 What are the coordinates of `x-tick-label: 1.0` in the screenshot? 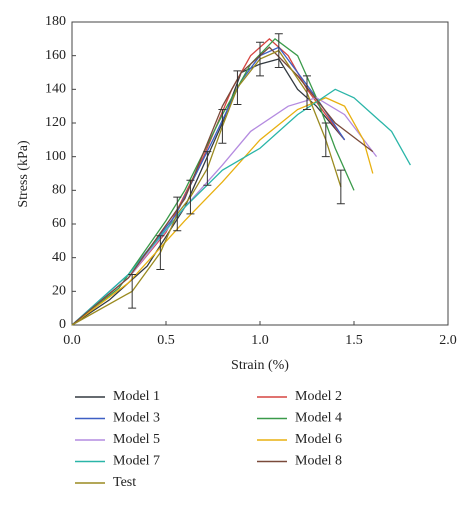 It's located at (260, 340).